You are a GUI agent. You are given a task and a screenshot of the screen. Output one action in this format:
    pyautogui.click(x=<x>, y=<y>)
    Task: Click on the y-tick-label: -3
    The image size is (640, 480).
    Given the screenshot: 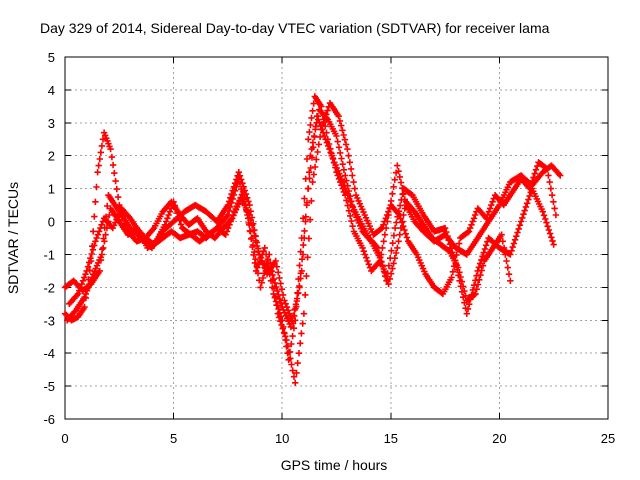 What is the action you would take?
    pyautogui.click(x=49, y=320)
    